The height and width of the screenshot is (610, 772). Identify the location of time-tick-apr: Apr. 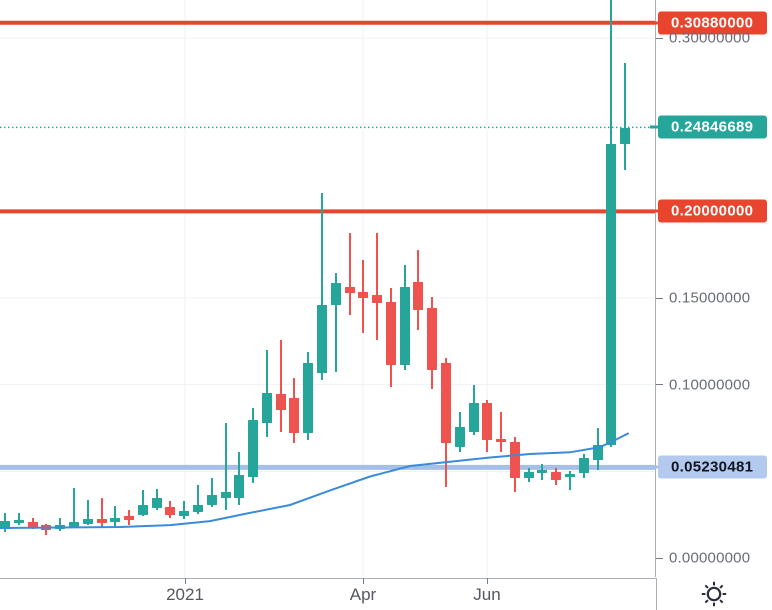
(363, 594).